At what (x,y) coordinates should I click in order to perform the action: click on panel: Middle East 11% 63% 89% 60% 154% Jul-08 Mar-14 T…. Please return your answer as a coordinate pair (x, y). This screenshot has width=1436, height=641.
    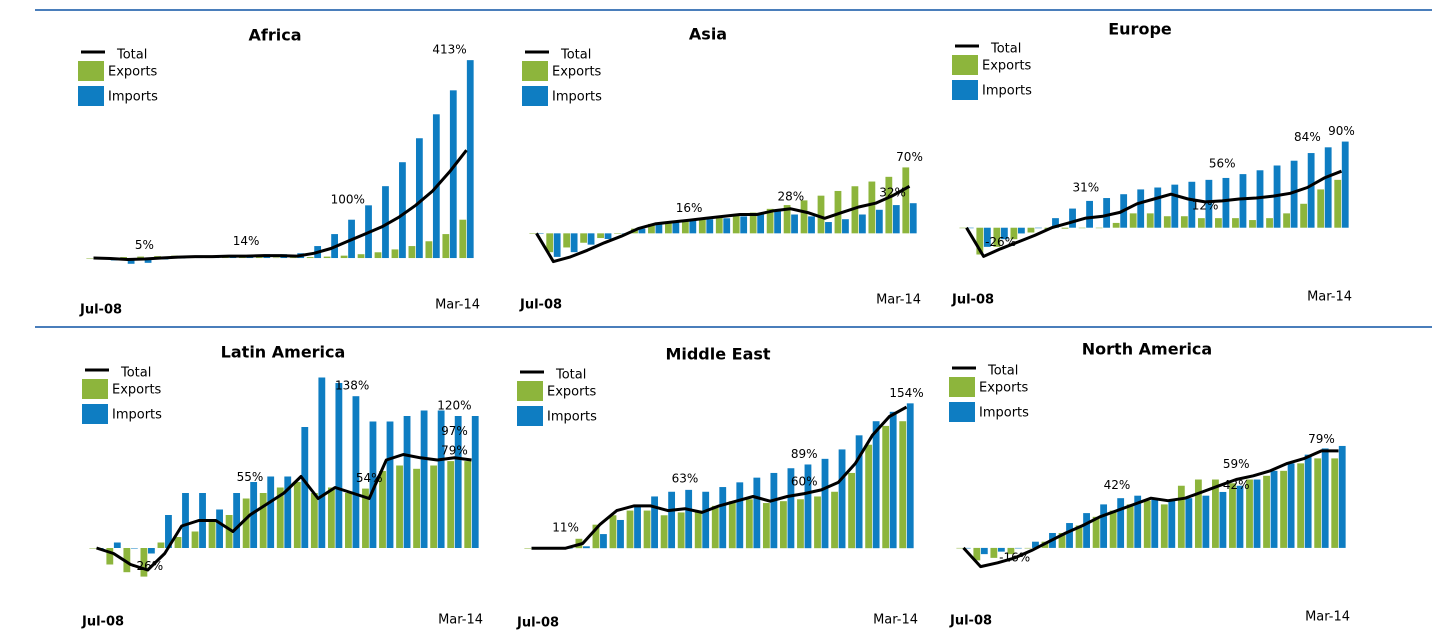
    Looking at the image, I should click on (720, 488).